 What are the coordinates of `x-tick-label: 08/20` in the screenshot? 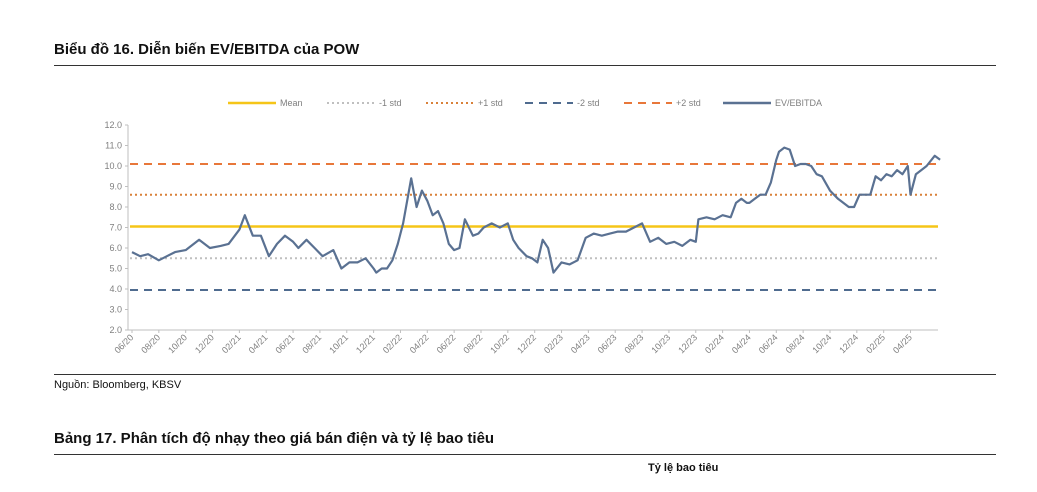 It's located at (150, 343).